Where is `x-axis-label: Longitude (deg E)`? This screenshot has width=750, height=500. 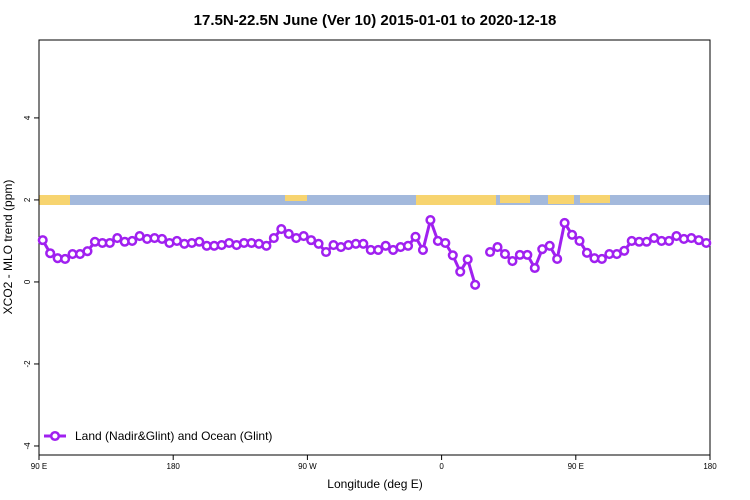
x-axis-label: Longitude (deg E) is located at coordinates (374, 484).